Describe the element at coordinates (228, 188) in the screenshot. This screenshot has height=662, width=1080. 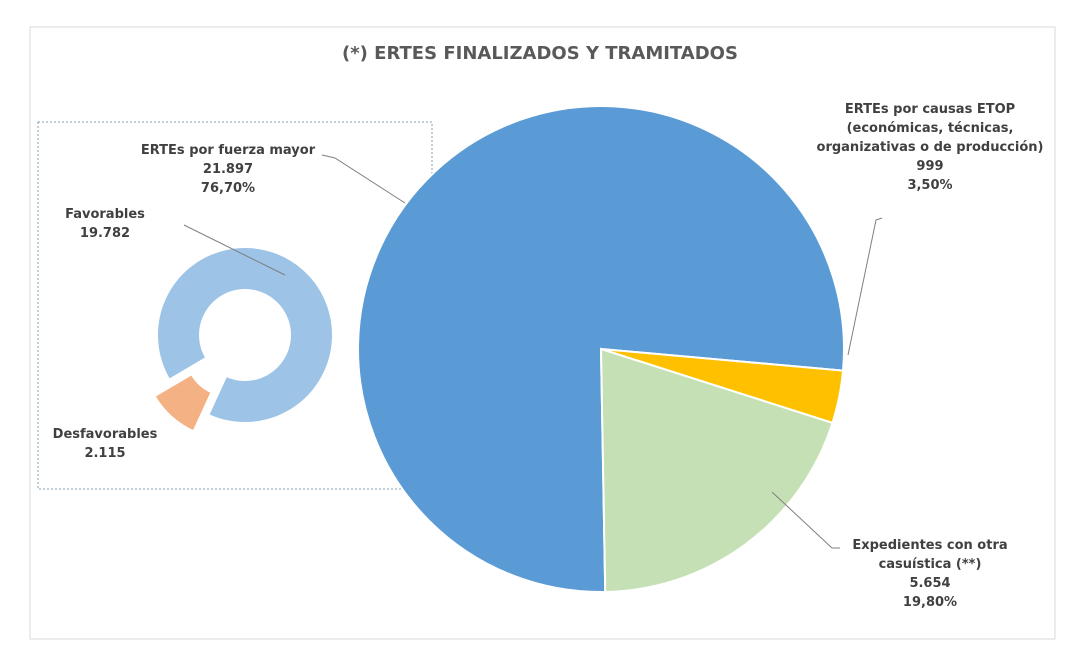
I see `percentage-label: 76,70%` at that location.